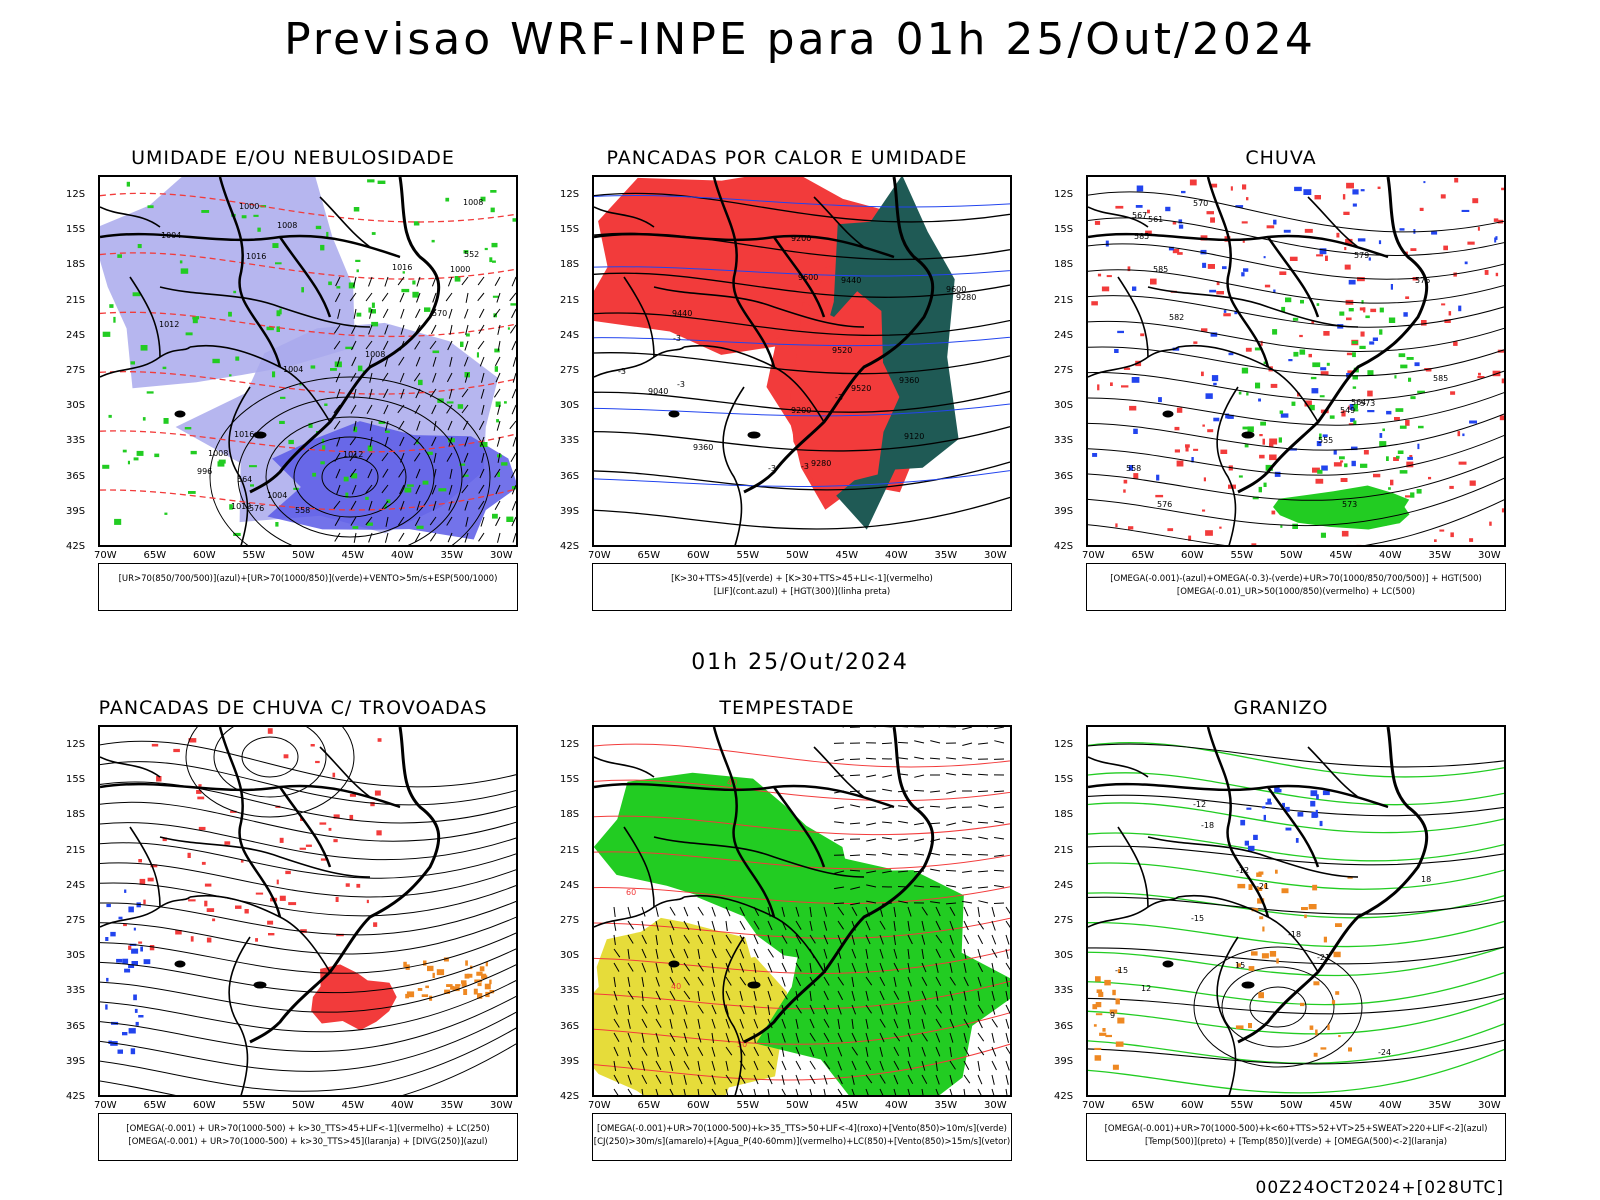  I want to click on contour-label: 582, so click(1176, 317).